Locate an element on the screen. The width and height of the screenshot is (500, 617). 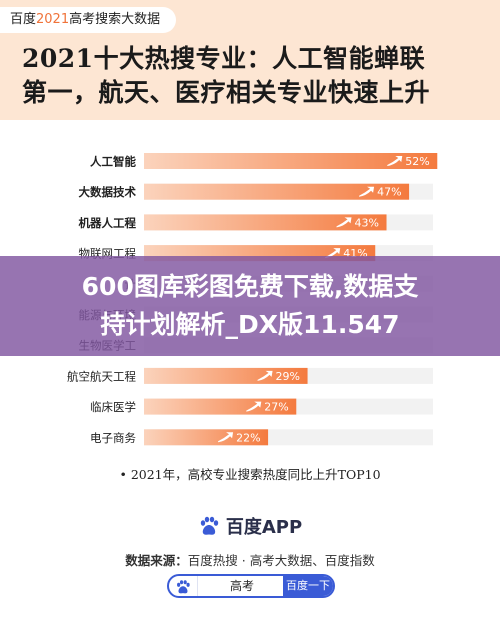
value-label: 43% is located at coordinates (367, 222).